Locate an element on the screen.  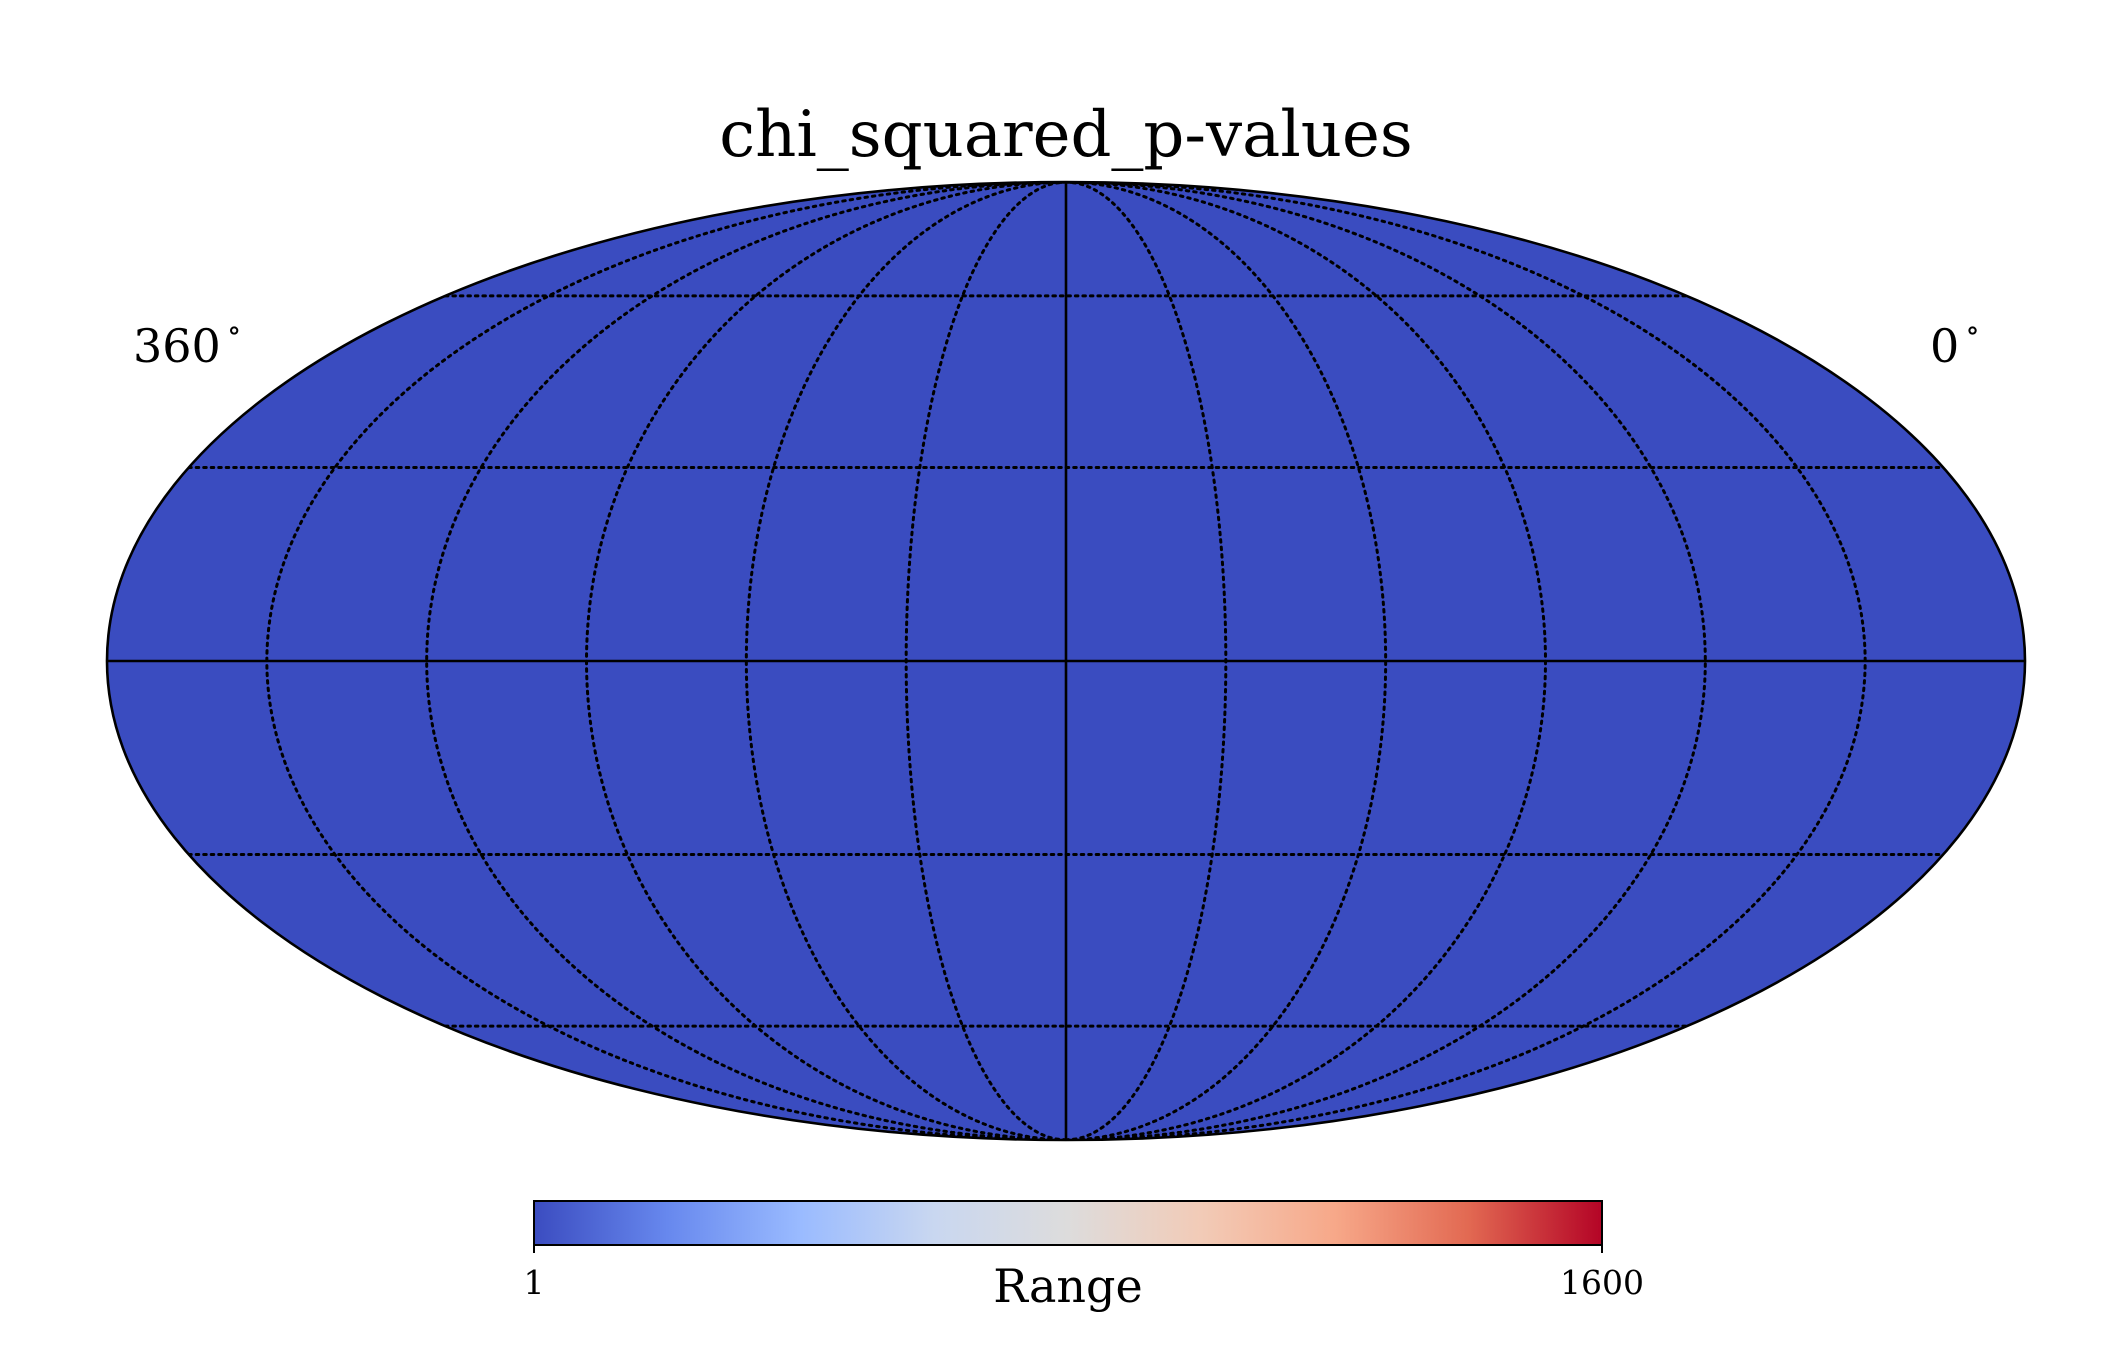
degree-symbol-left: ∘ is located at coordinates (234, 330).